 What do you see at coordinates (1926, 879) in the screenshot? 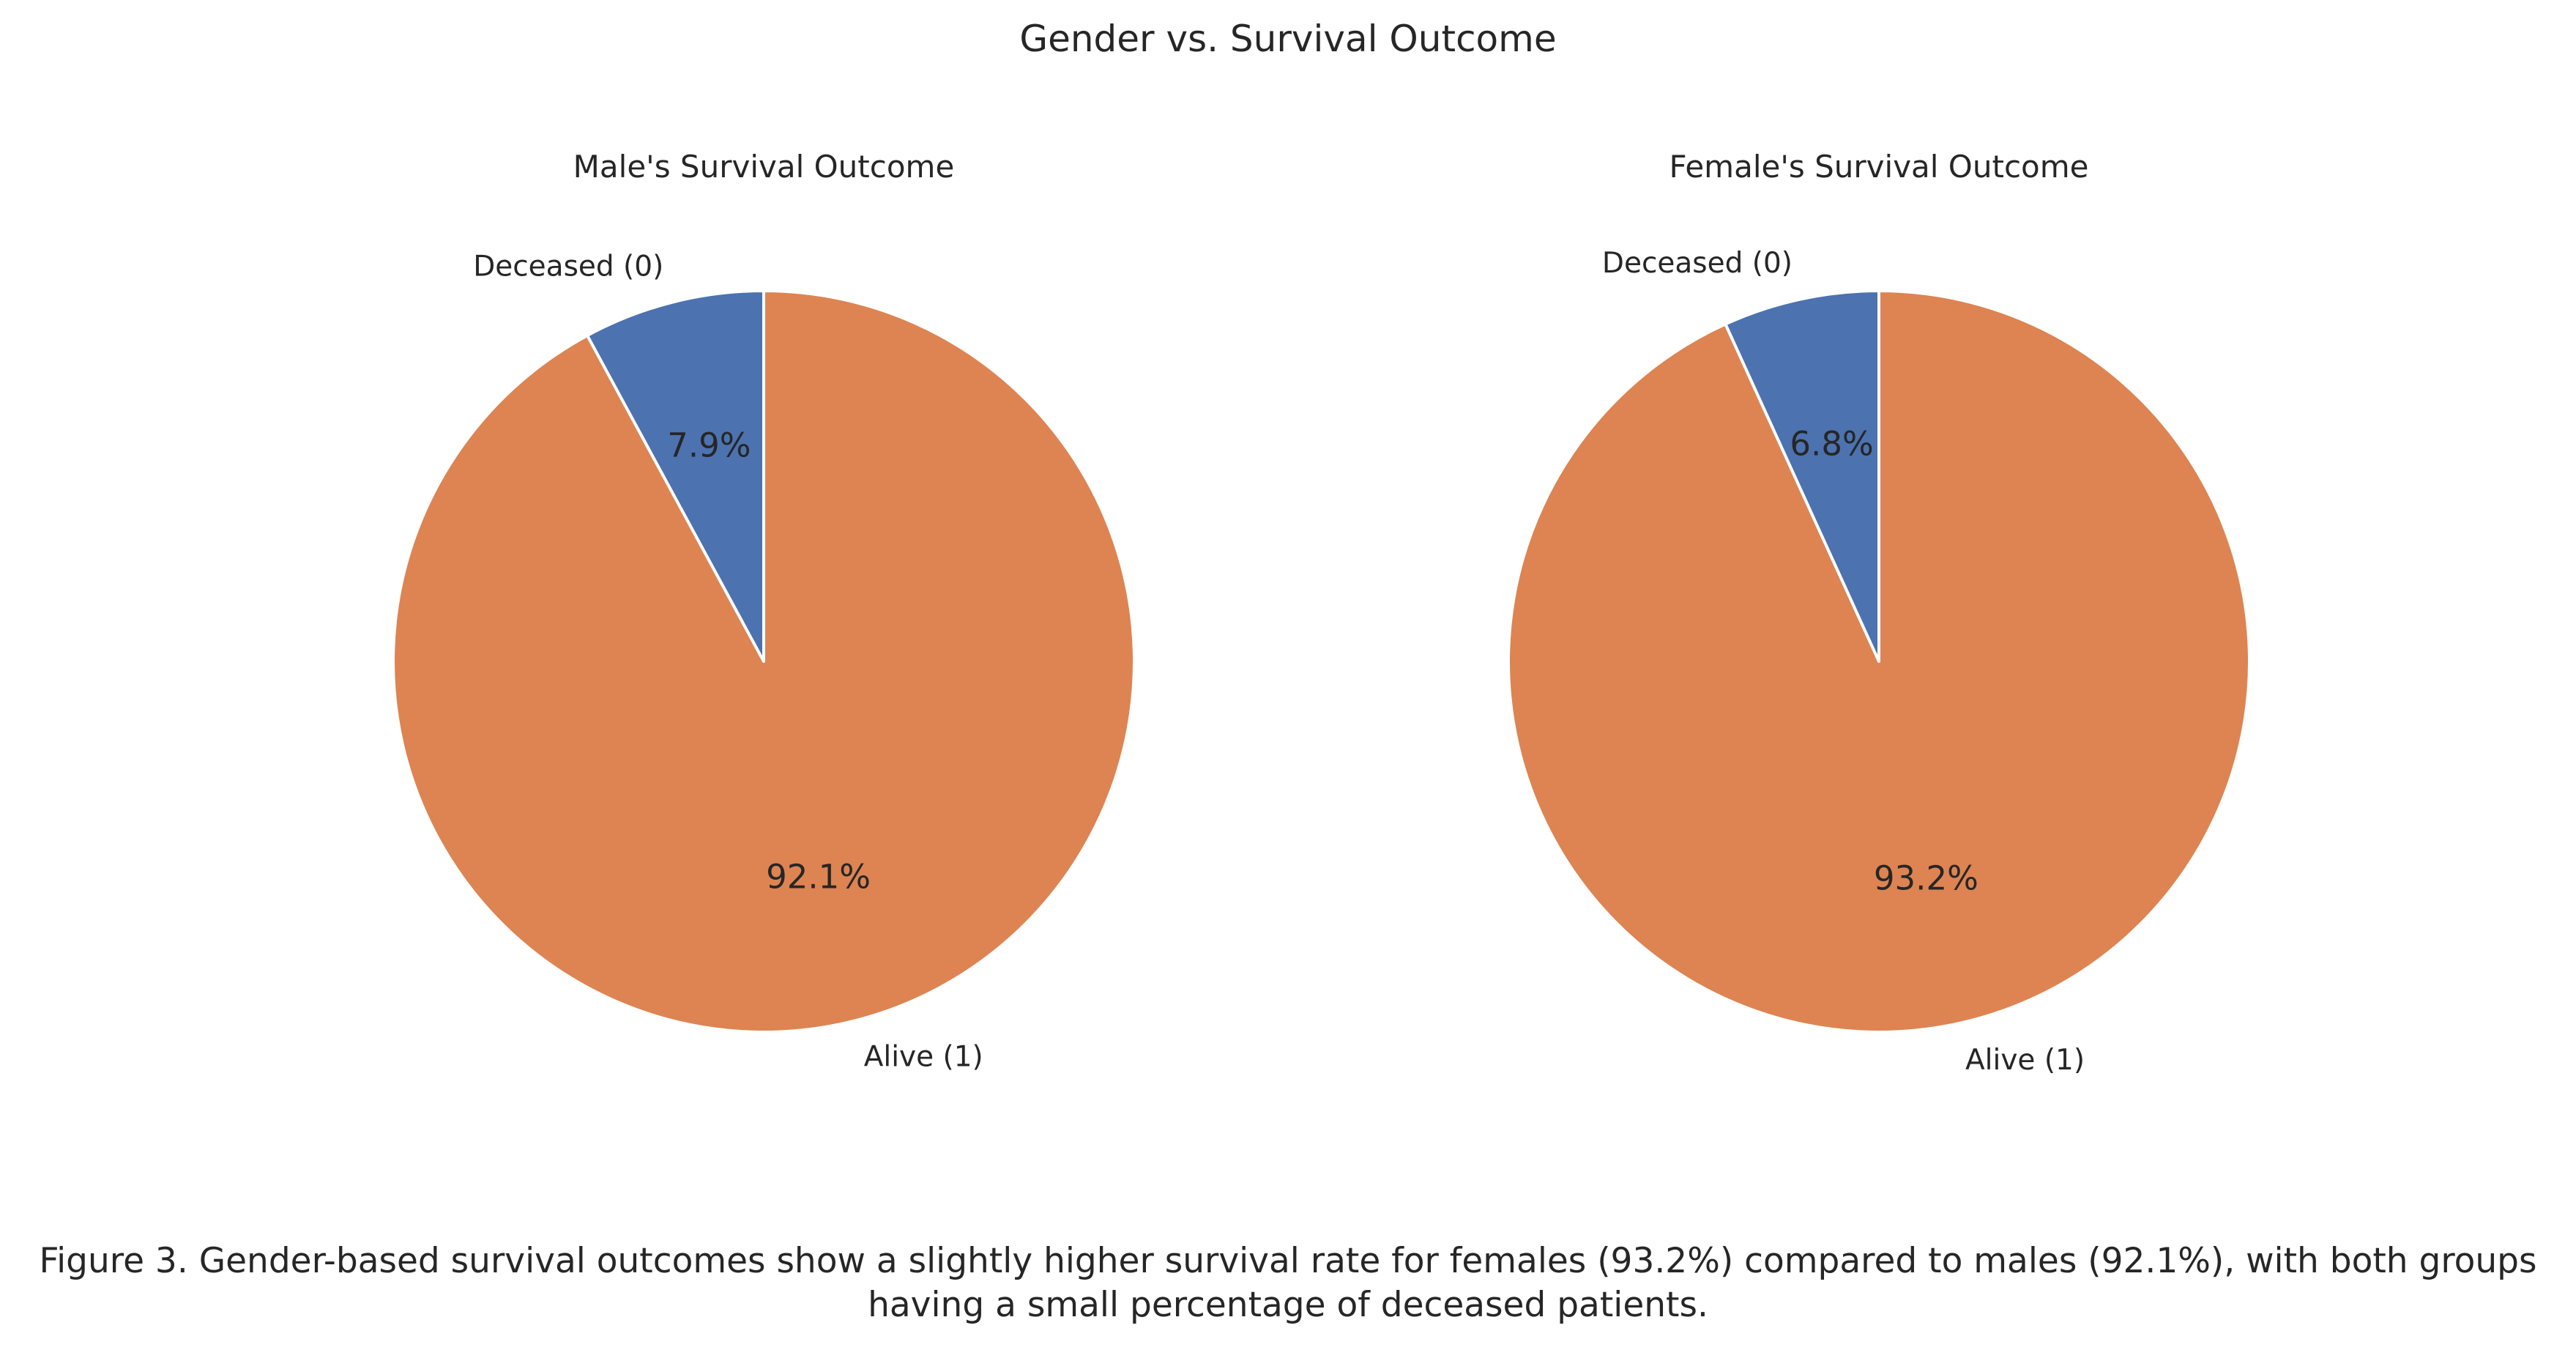
I see `pie-pct-female-alive: 93.2%` at bounding box center [1926, 879].